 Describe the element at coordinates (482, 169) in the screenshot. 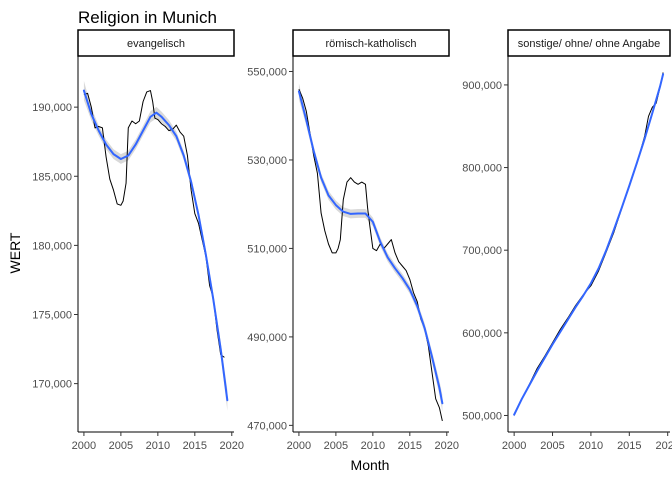

I see `y-tick-label: 800,000` at that location.